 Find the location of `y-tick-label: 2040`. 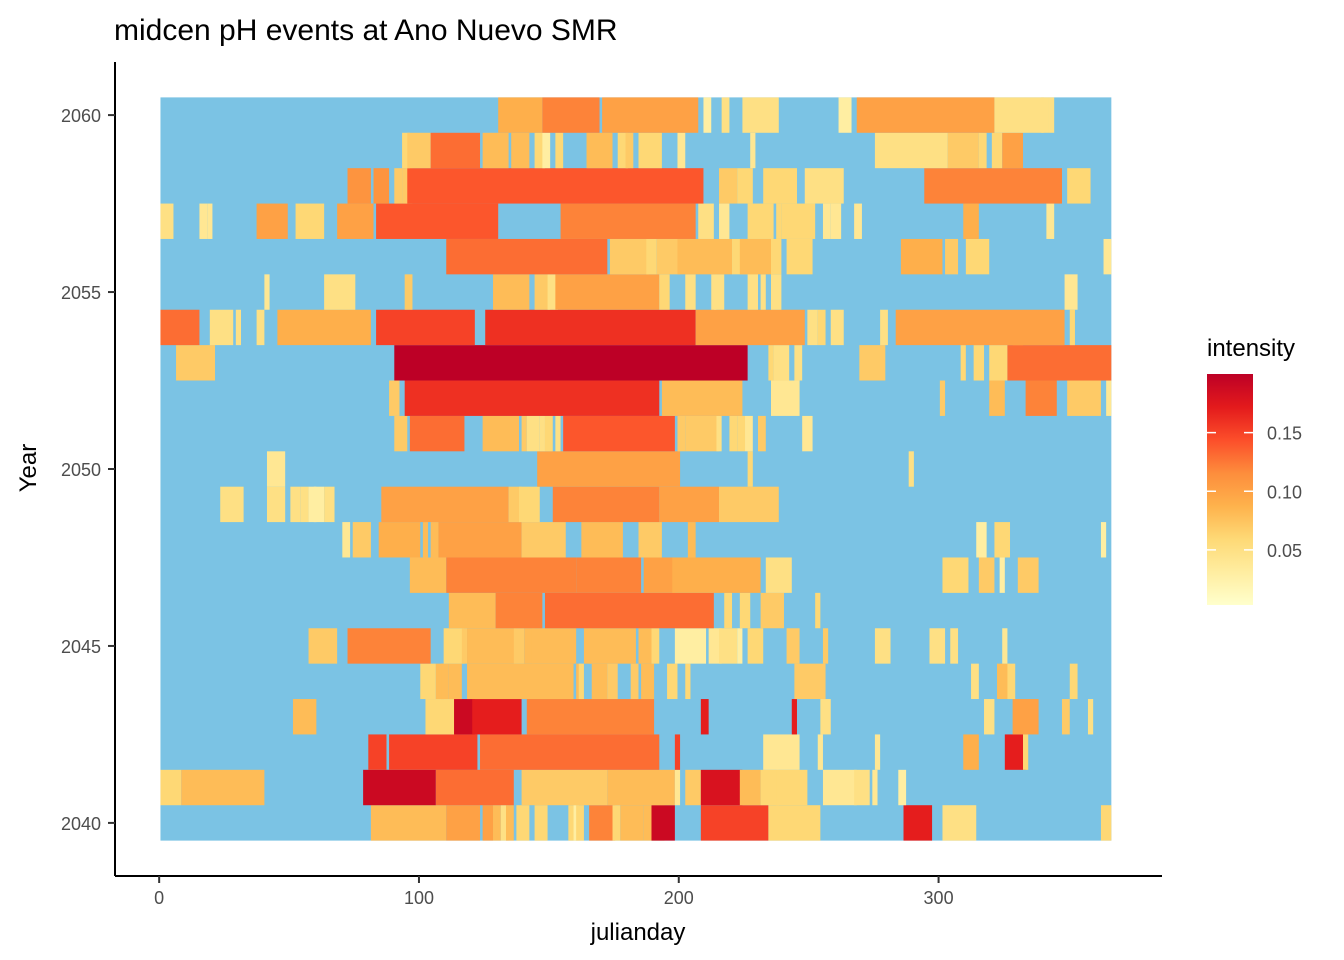

y-tick-label: 2040 is located at coordinates (81, 824).